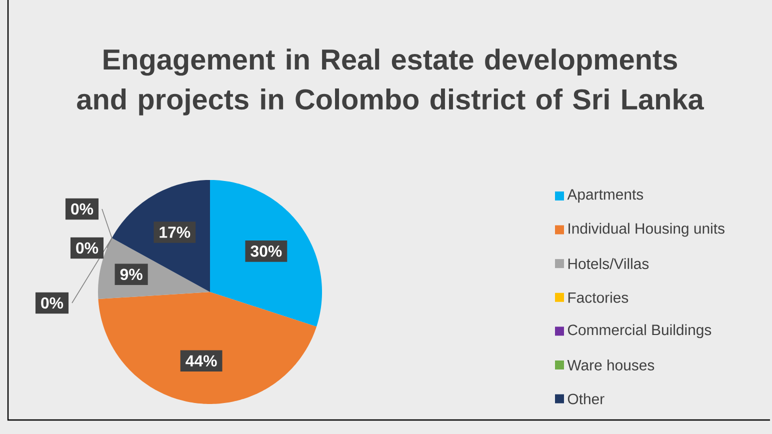 The height and width of the screenshot is (434, 772). I want to click on legend-label: Factories, so click(598, 297).